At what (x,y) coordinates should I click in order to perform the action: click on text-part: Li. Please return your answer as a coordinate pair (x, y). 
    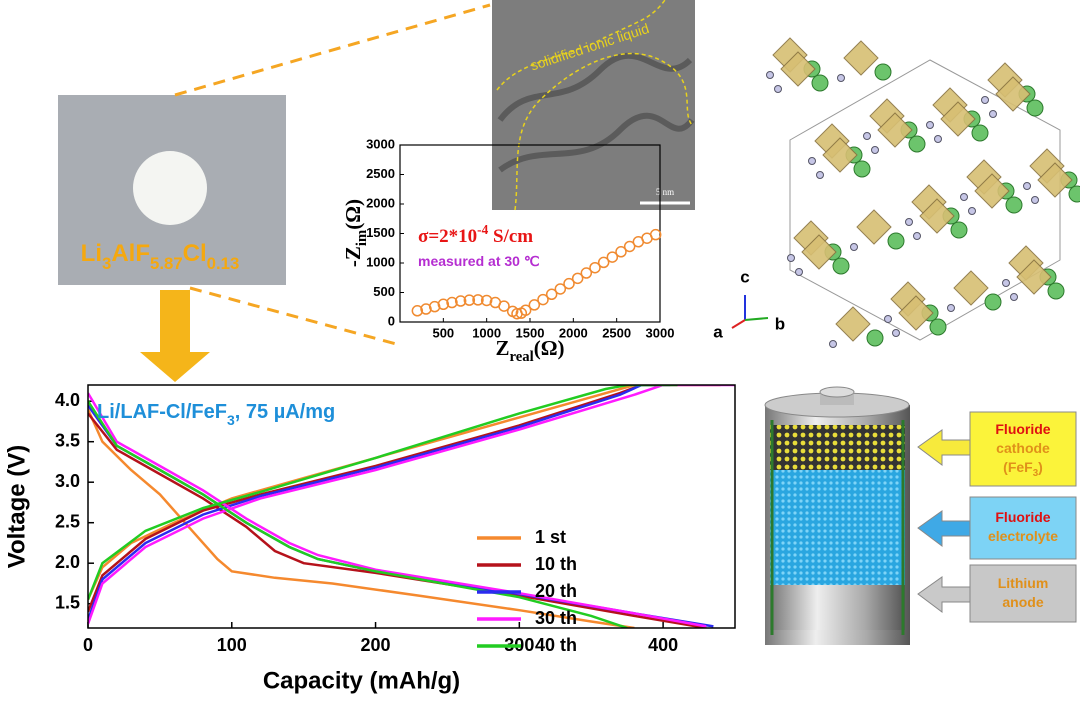
    Looking at the image, I should click on (91, 253).